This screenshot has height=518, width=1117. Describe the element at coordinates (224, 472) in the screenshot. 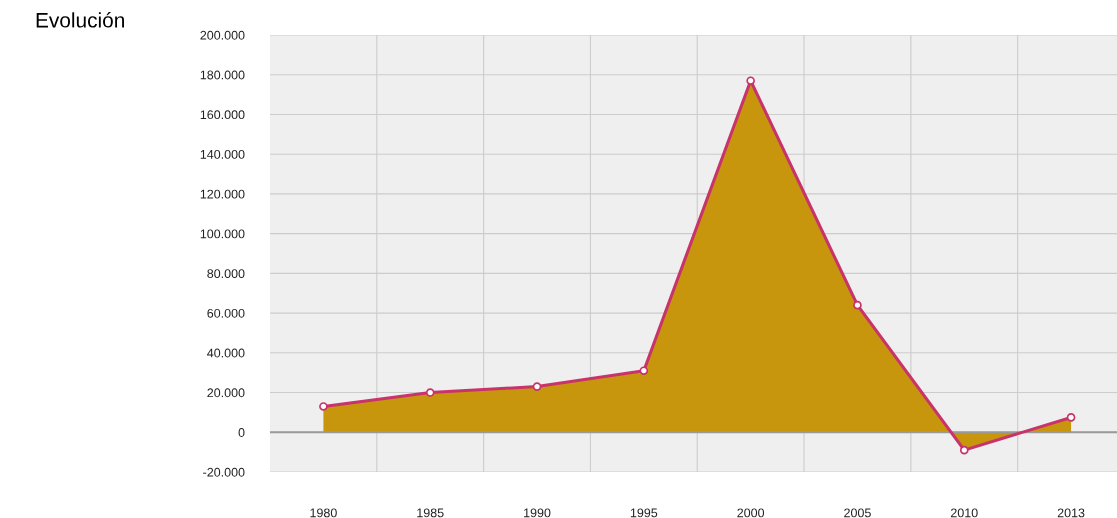

I see `y-tick-label: -20.000` at that location.